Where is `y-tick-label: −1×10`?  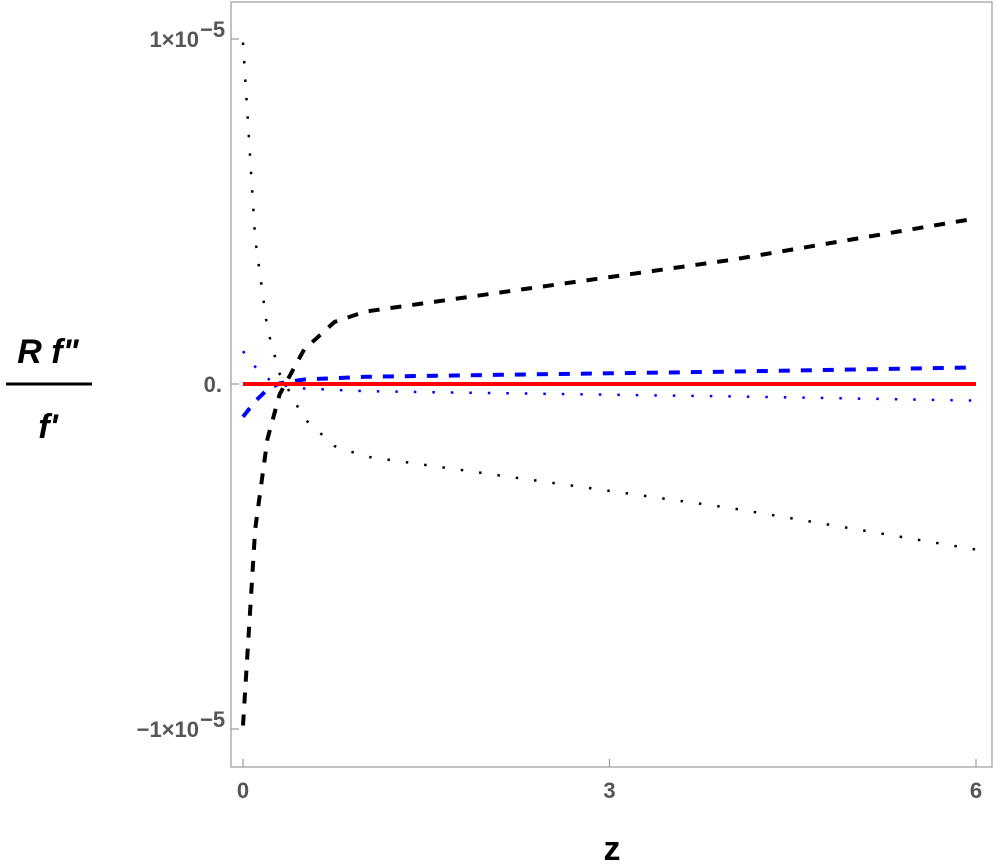
y-tick-label: −1×10 is located at coordinates (168, 729).